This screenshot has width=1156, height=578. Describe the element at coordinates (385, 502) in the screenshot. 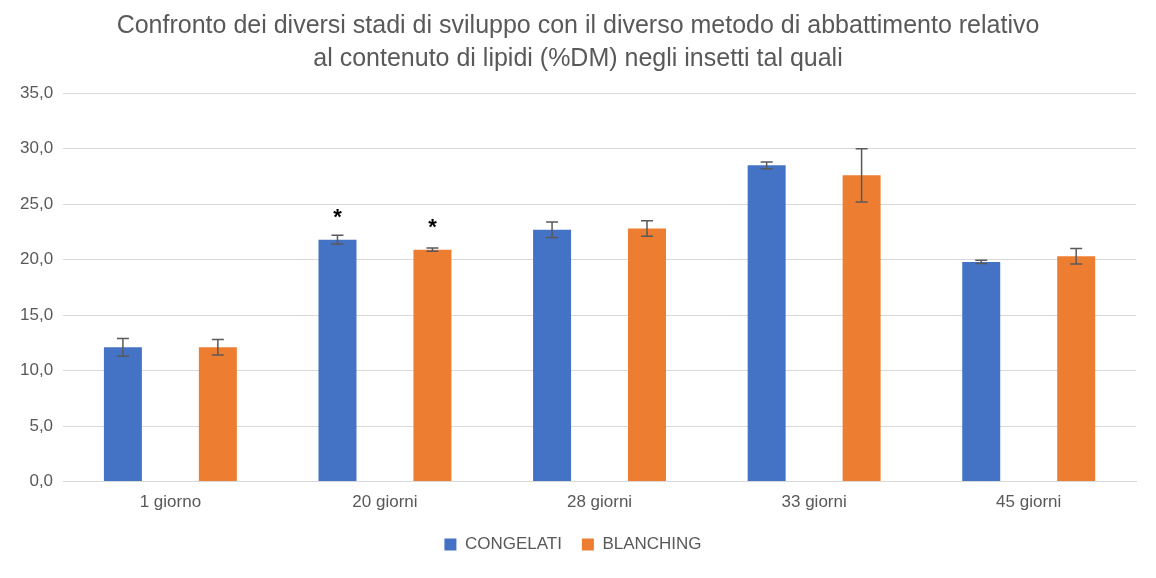

I see `x-tick-label: 20 giorni` at that location.